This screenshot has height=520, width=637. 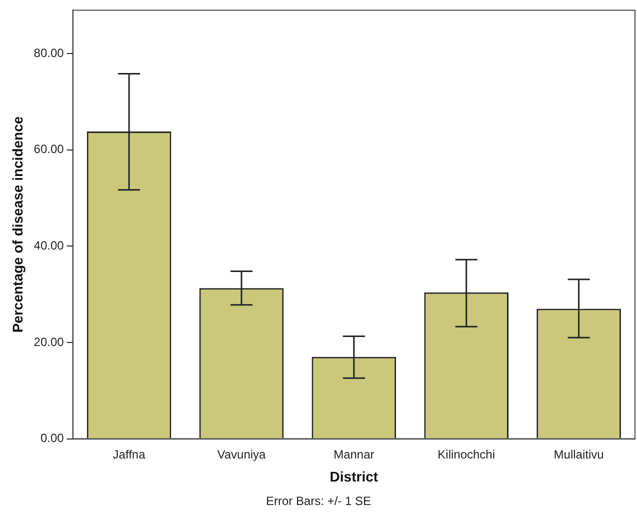 I want to click on y-tick-label: 0.00, so click(x=52, y=438).